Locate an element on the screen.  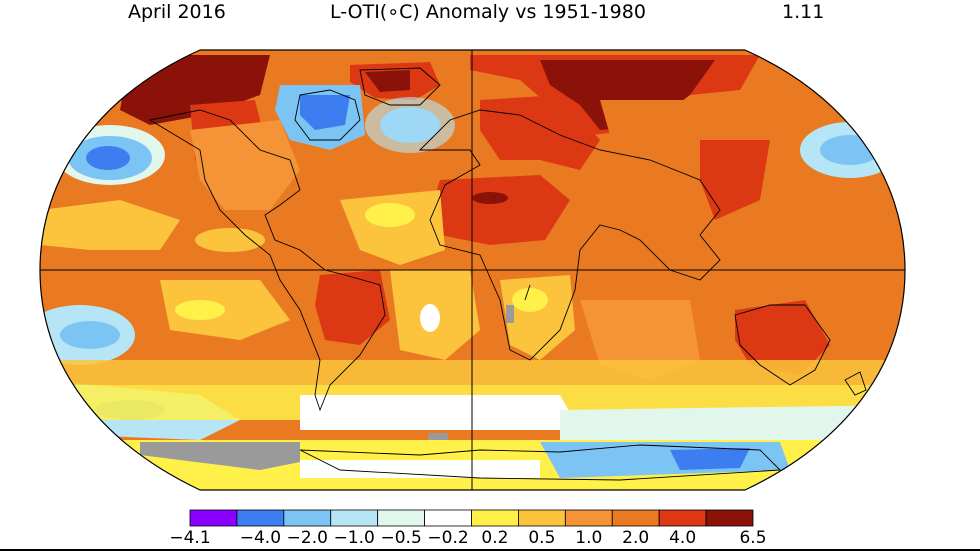
global-mean-anomaly: 1.11 is located at coordinates (803, 12).